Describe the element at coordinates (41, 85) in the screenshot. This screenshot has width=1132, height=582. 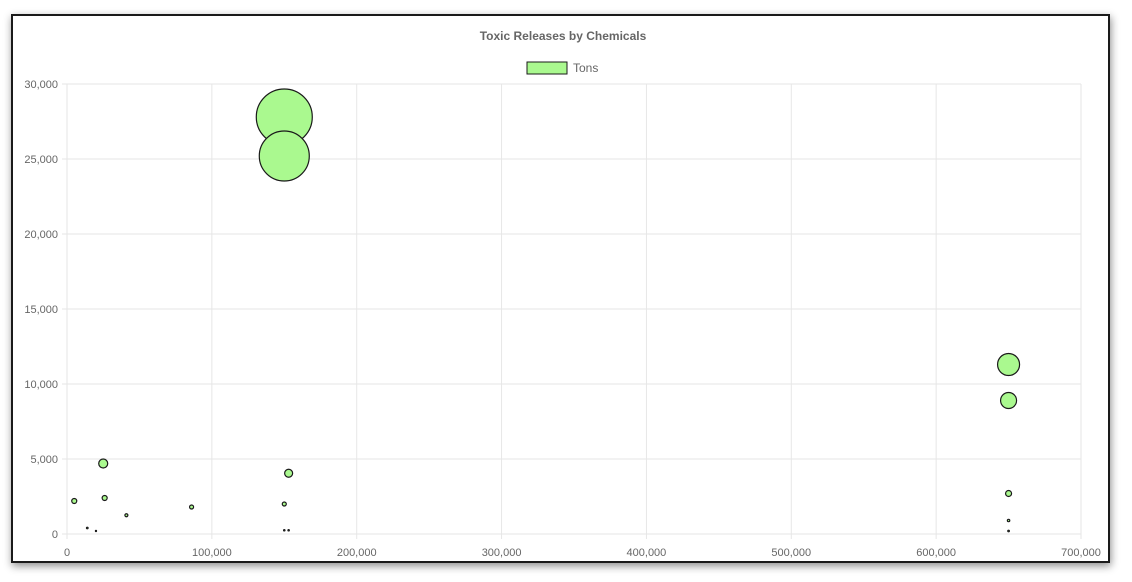
I see `y-tick-label: 30,000` at that location.